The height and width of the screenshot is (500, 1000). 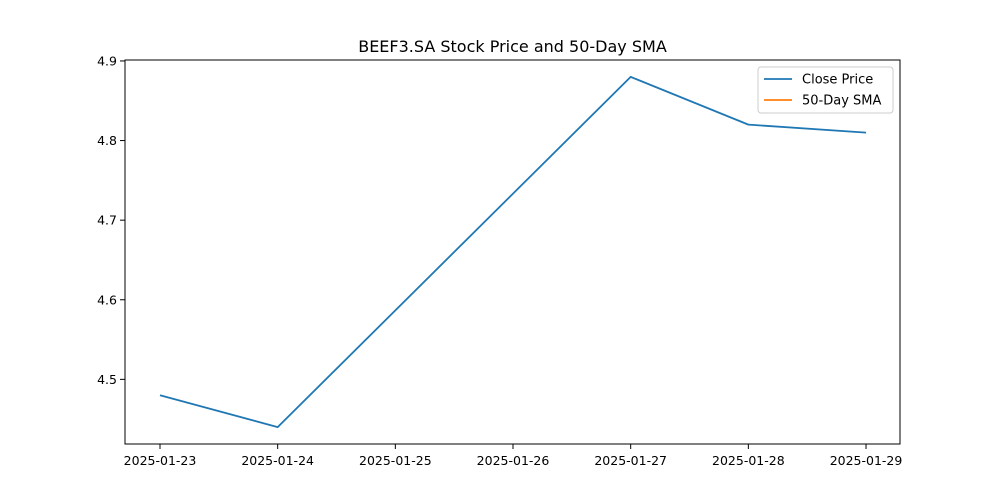 What do you see at coordinates (277, 460) in the screenshot?
I see `x-tick-label: 2025-01-24` at bounding box center [277, 460].